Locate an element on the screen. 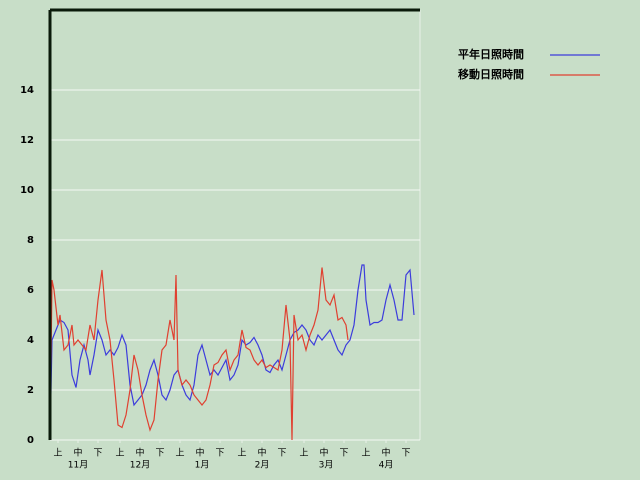 This screenshot has height=480, width=640. y-tick-label: 8 is located at coordinates (30, 240).